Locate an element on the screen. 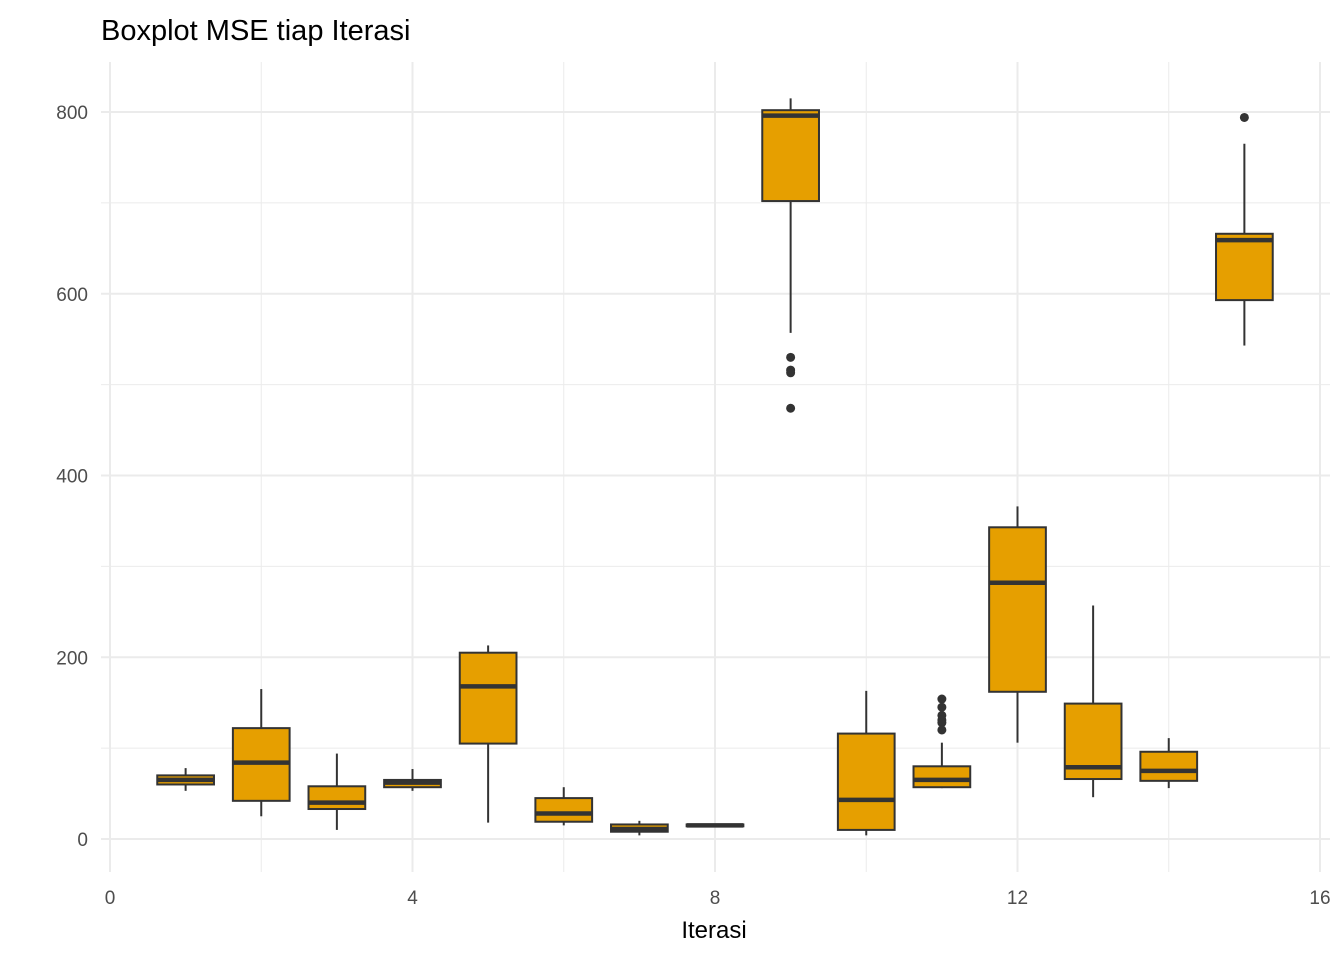  x-axis-ticks: 0 4 8 12 16 is located at coordinates (718, 898).